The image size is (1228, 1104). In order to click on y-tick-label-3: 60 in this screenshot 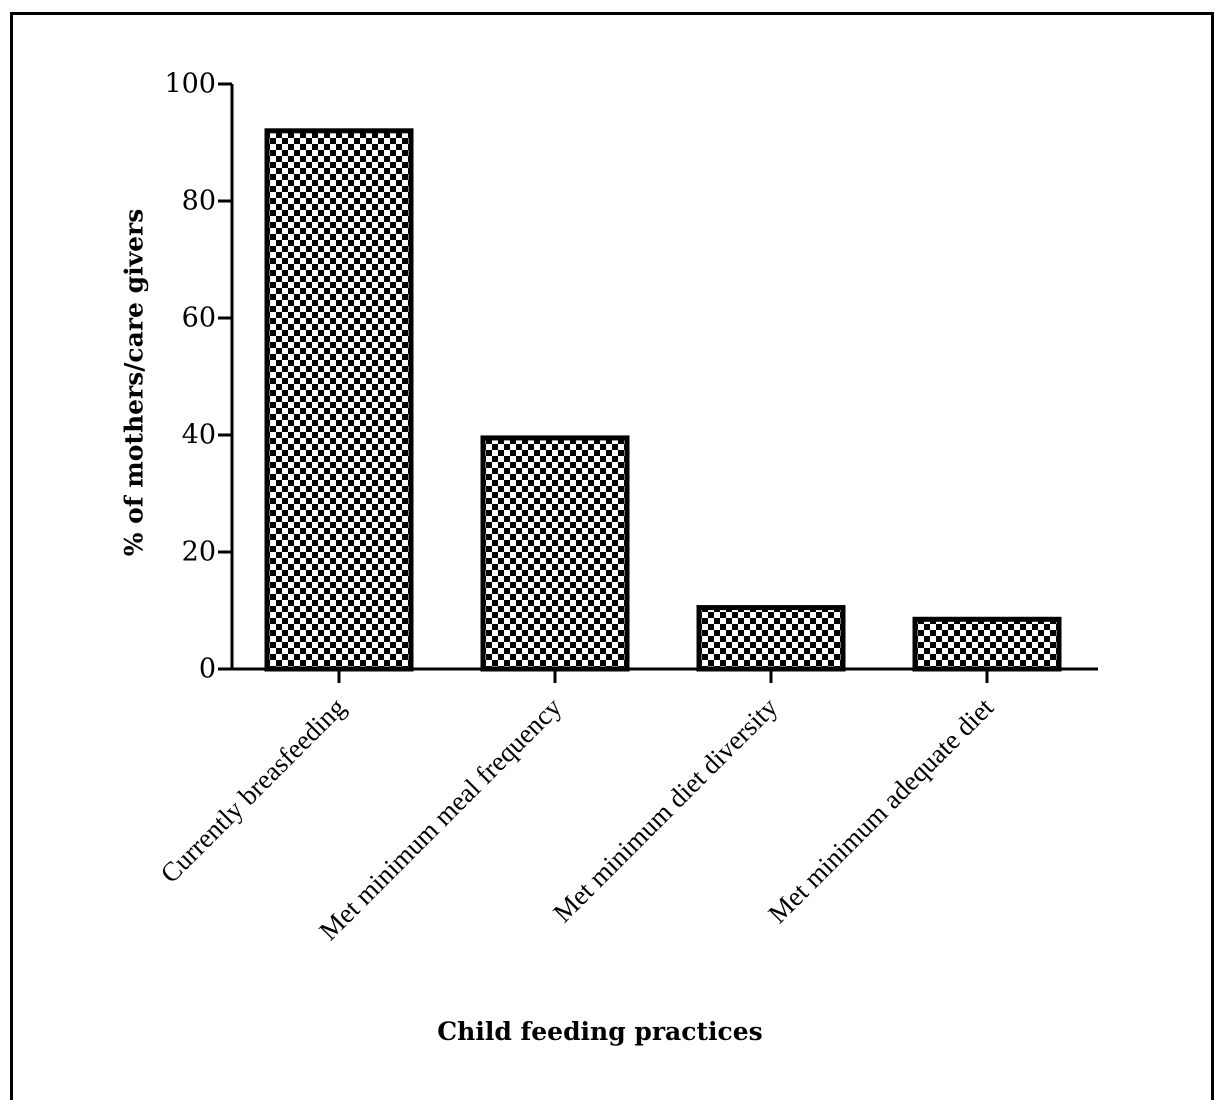, I will do `click(199, 318)`.